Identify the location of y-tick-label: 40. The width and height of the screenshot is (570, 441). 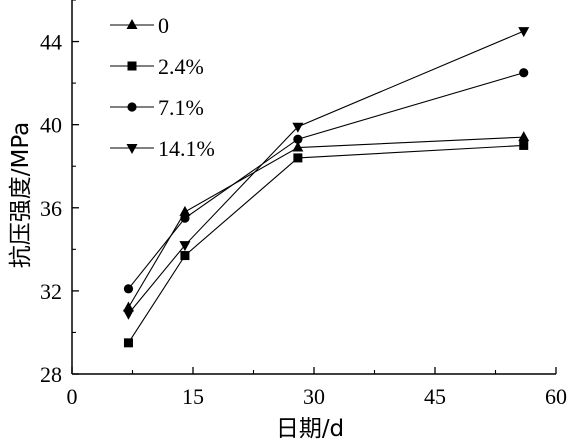
(51, 125).